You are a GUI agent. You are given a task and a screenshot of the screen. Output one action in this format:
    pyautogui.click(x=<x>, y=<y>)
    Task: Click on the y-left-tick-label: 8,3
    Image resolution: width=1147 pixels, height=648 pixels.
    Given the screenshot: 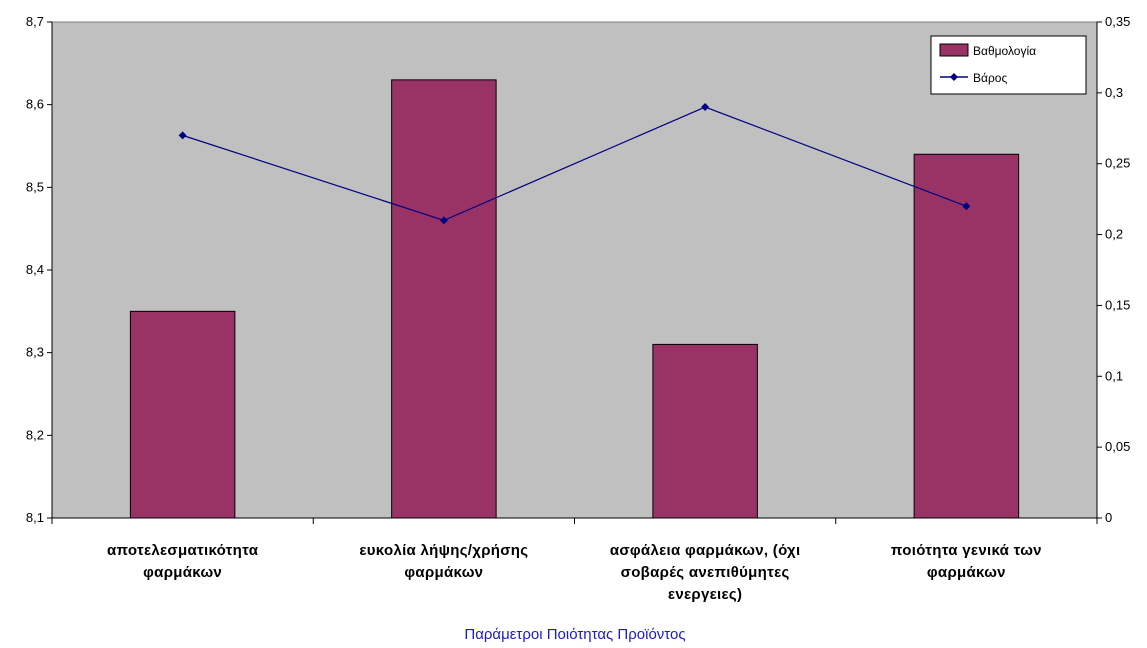 What is the action you would take?
    pyautogui.click(x=35, y=352)
    